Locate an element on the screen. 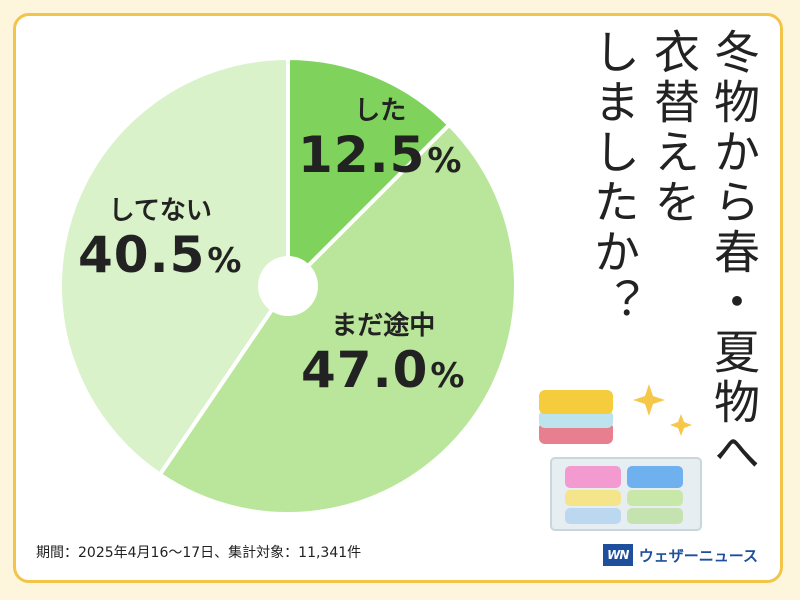 This screenshot has height=600, width=800. title-line-3: しましたか？ is located at coordinates (614, 178).